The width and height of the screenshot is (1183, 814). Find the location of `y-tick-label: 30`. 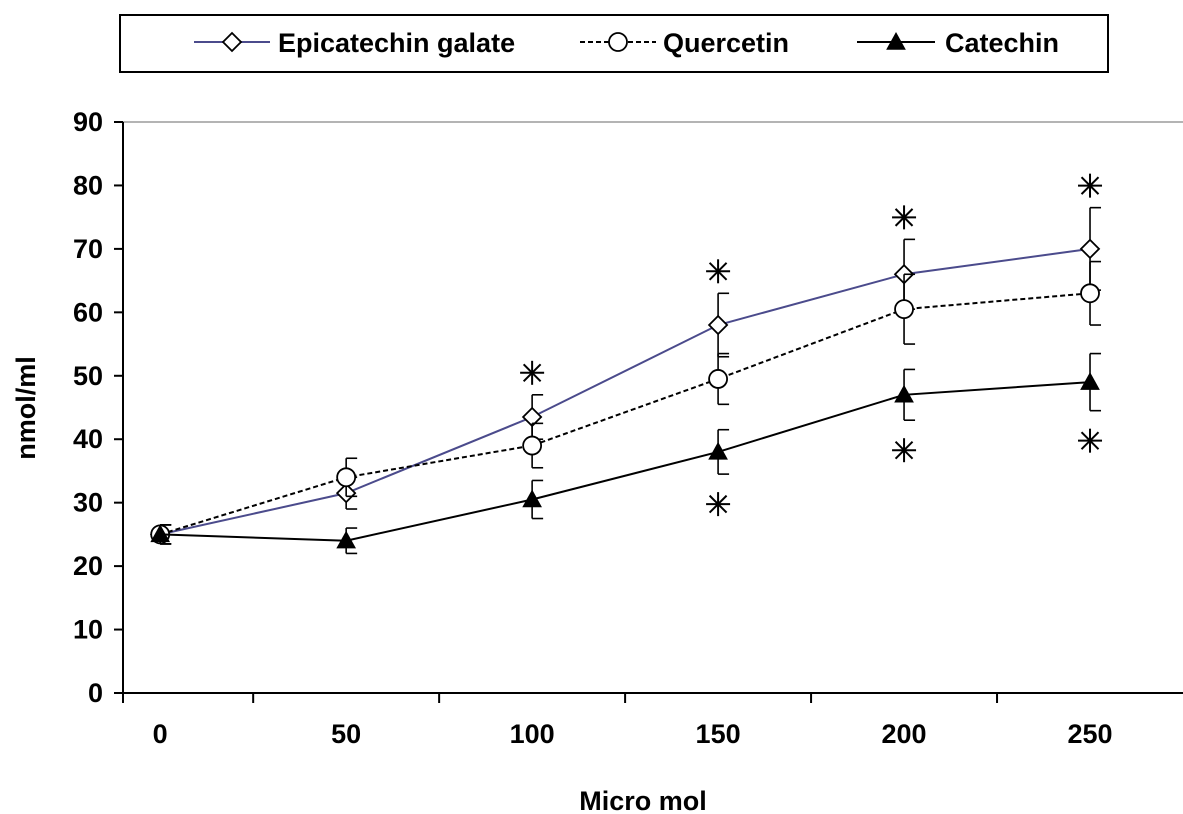

y-tick-label: 30 is located at coordinates (88, 503).